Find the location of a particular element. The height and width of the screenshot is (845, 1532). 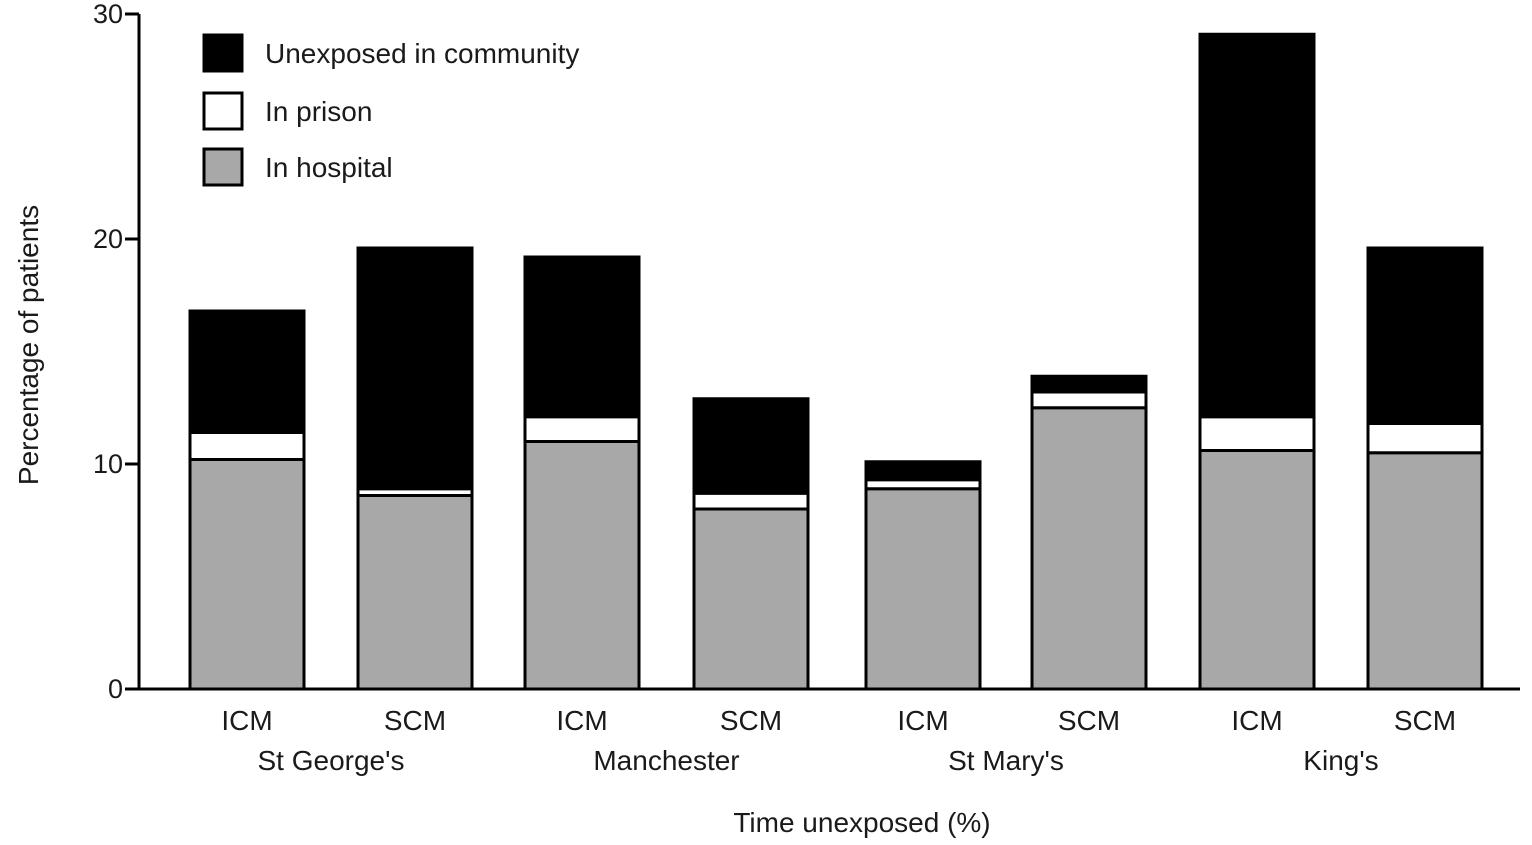

x-group-label: King's is located at coordinates (1340, 760).